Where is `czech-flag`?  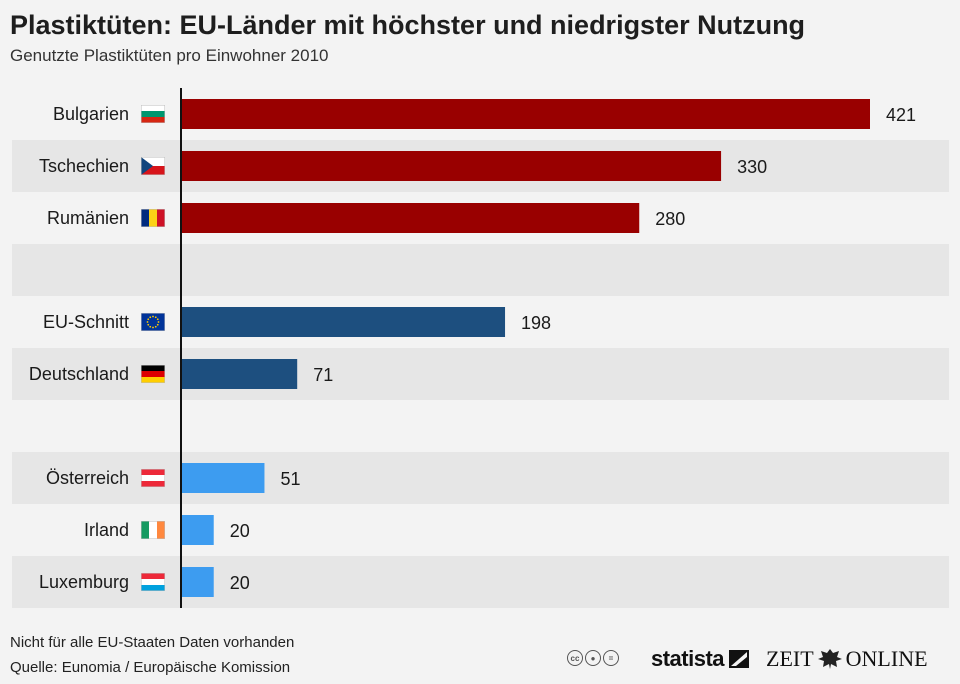
czech-flag is located at coordinates (153, 166).